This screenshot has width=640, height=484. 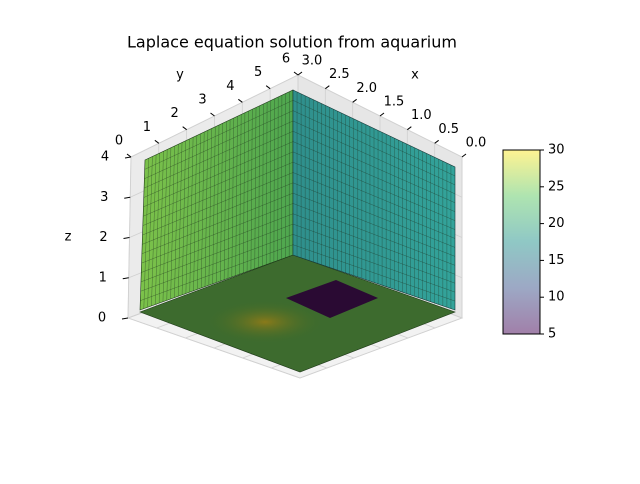 What do you see at coordinates (147, 127) in the screenshot?
I see `y-tick-label: 1` at bounding box center [147, 127].